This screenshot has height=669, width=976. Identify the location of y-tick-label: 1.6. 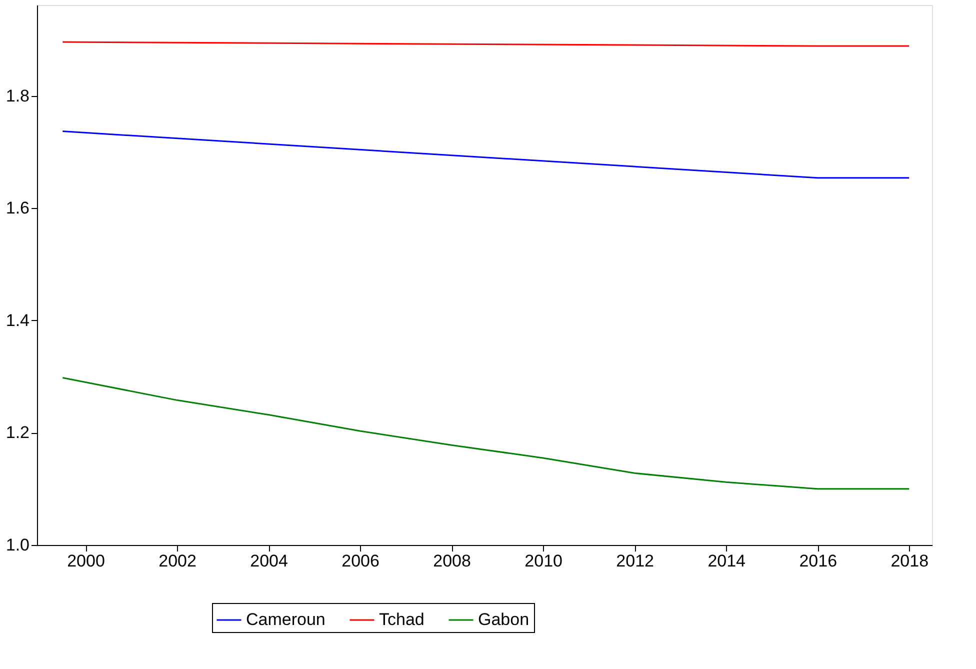
(18, 208).